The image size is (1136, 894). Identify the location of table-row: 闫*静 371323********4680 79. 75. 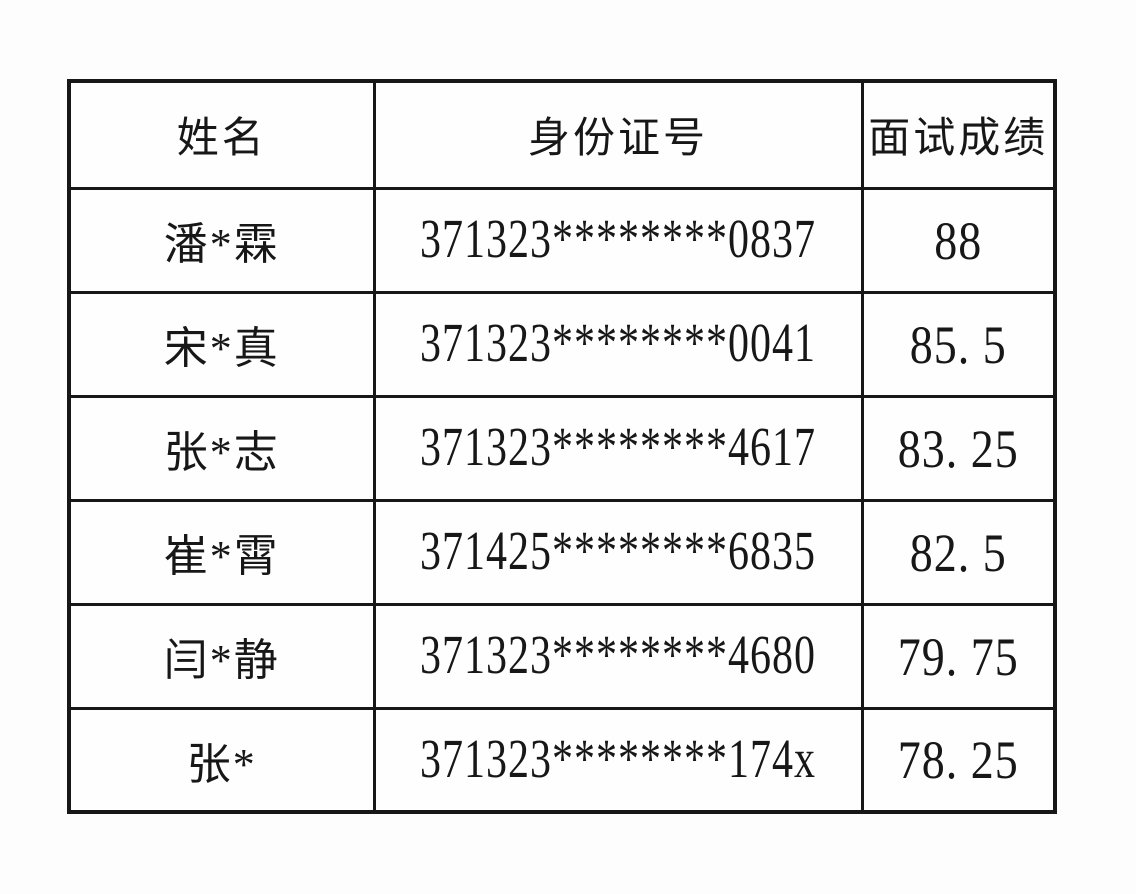
(562, 656).